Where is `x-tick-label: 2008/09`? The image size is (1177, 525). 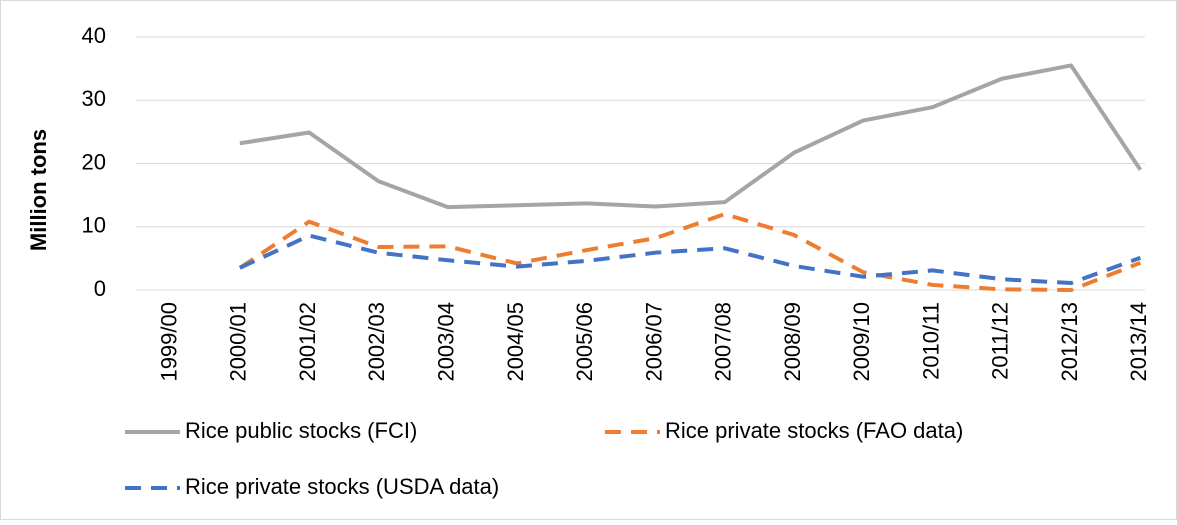
x-tick-label: 2008/09 is located at coordinates (792, 342).